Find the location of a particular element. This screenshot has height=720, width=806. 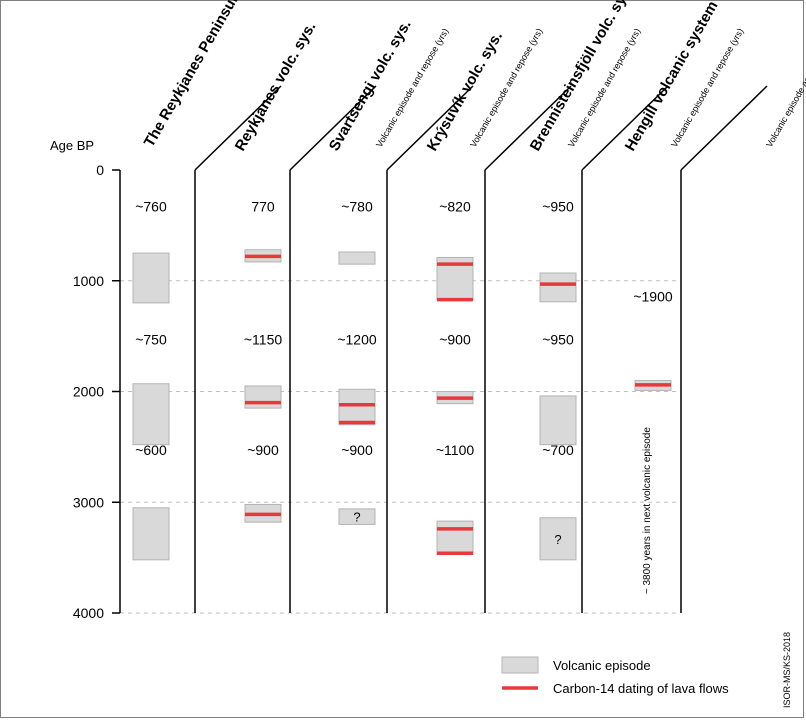

legend-episode-label: Volcanic episode is located at coordinates (602, 665).